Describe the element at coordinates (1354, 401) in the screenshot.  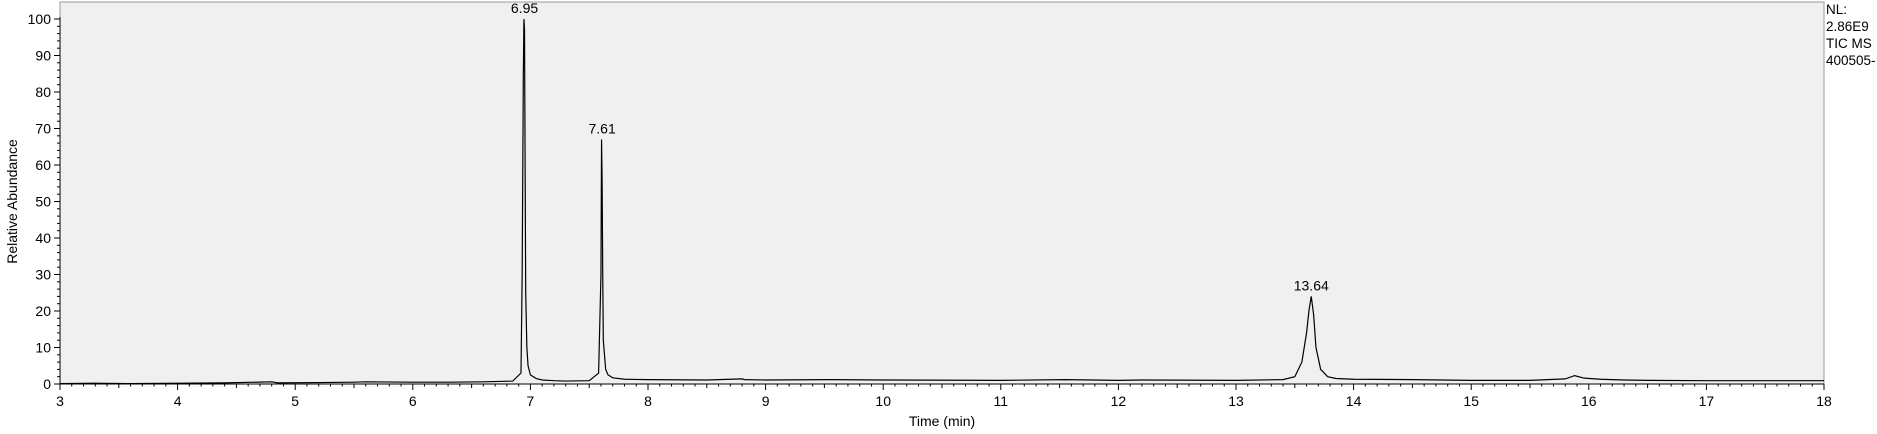
I see `x-tick-label: 14` at that location.